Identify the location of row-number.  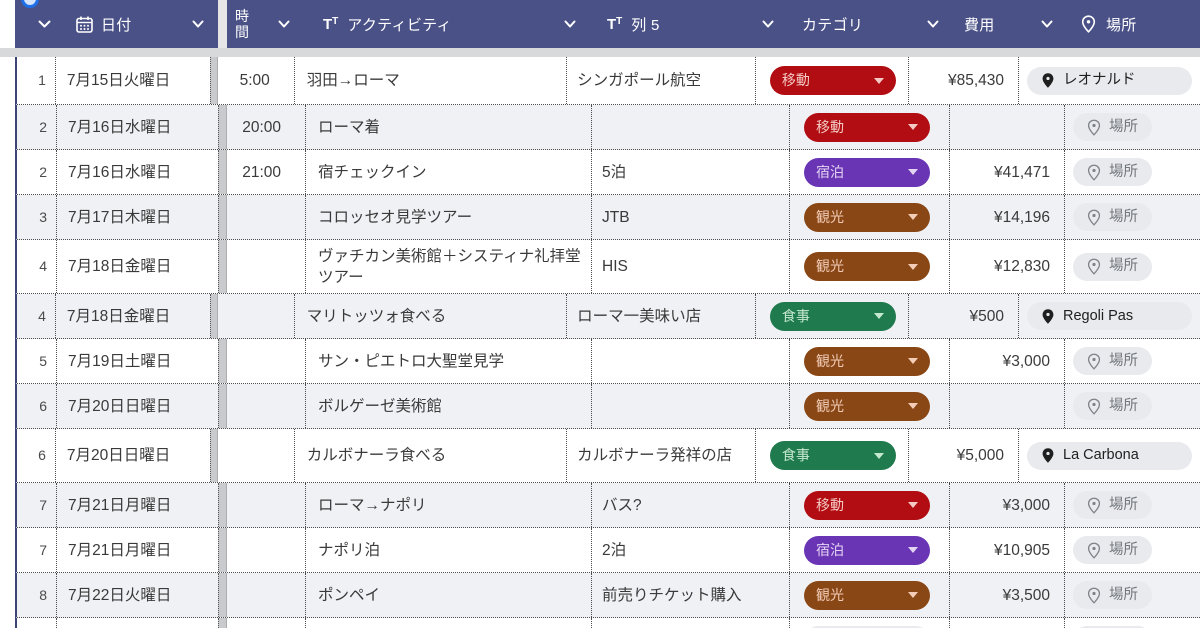
(37, 623).